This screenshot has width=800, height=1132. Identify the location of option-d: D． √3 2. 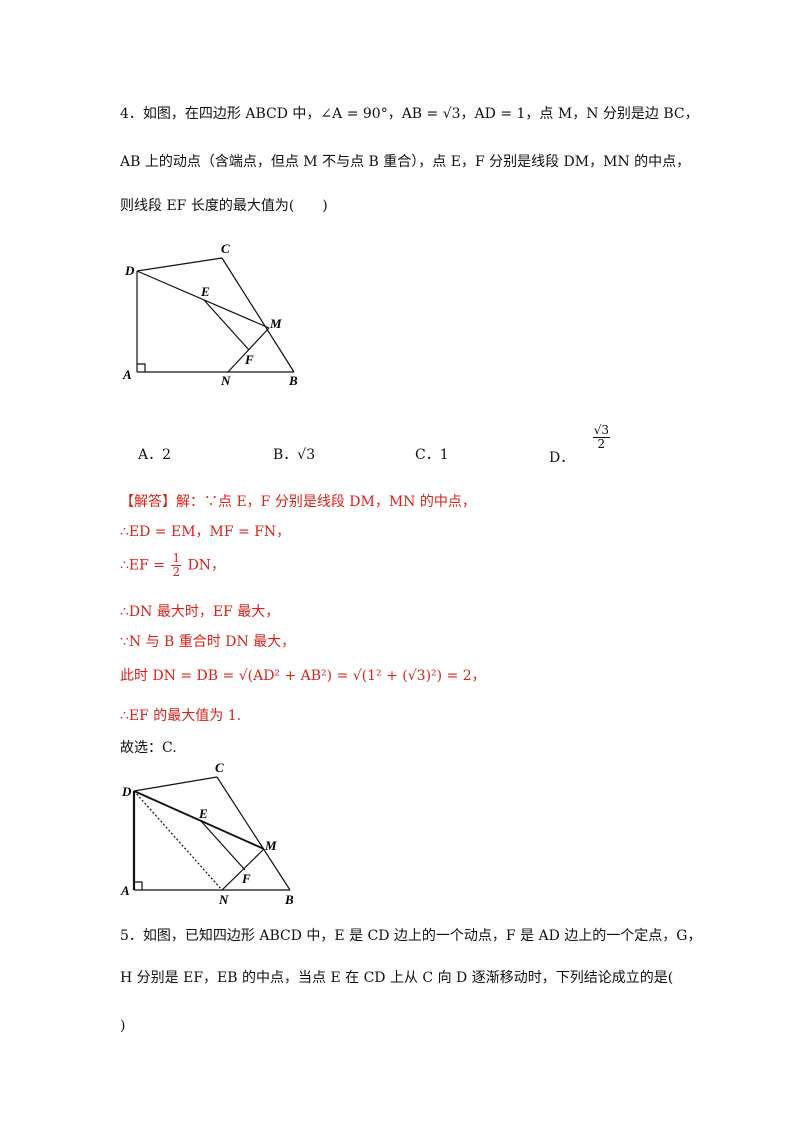
(580, 444).